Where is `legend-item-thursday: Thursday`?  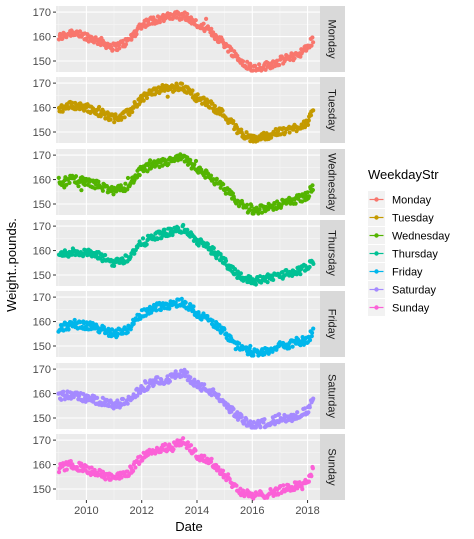
legend-item-thursday: Thursday is located at coordinates (403, 253).